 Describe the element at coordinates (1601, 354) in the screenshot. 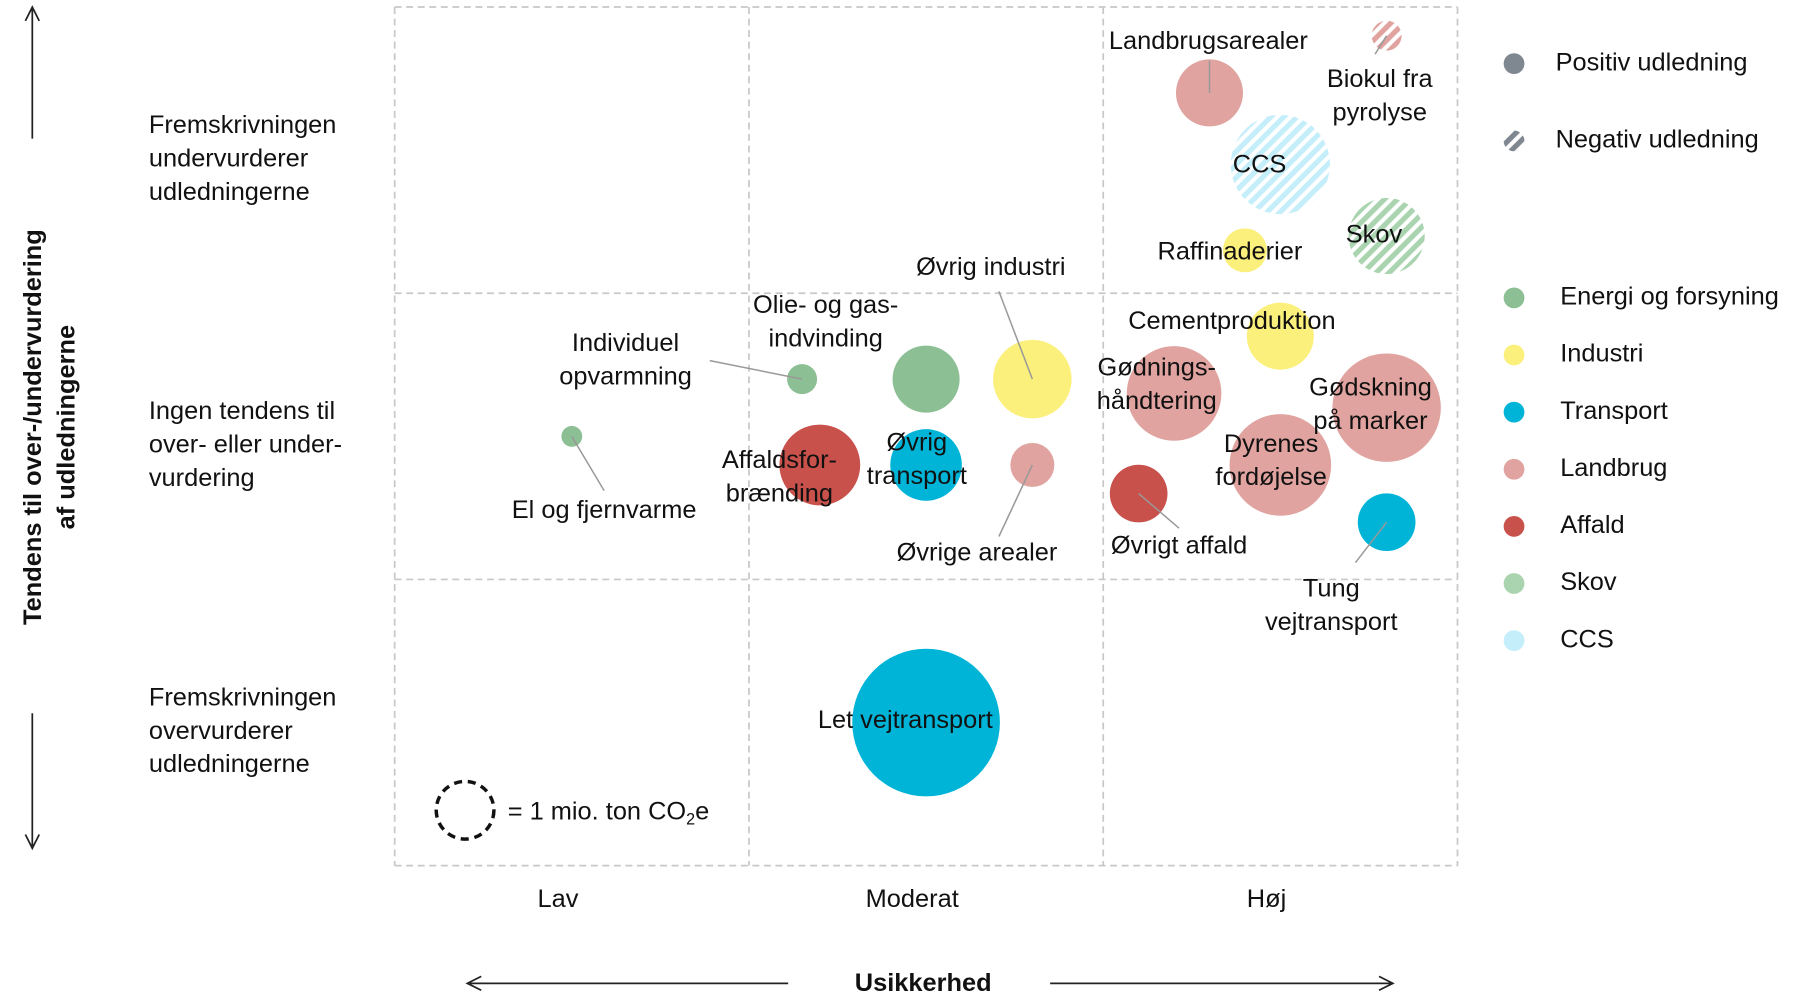

I see `legend-label: Industri` at that location.